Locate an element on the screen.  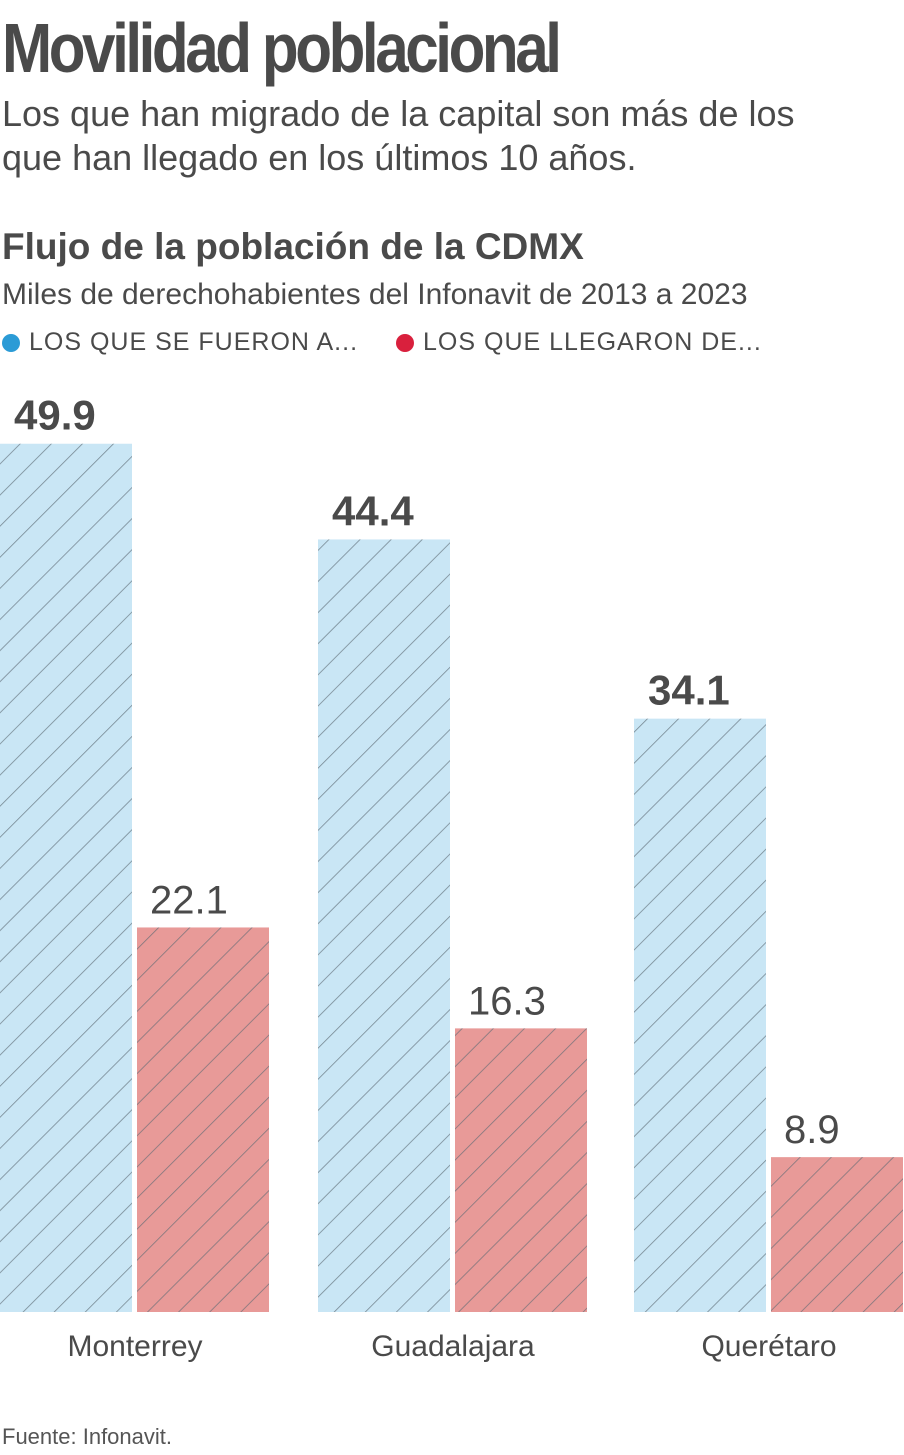
chart-title: Flujo de la población de la CDMX is located at coordinates (293, 246).